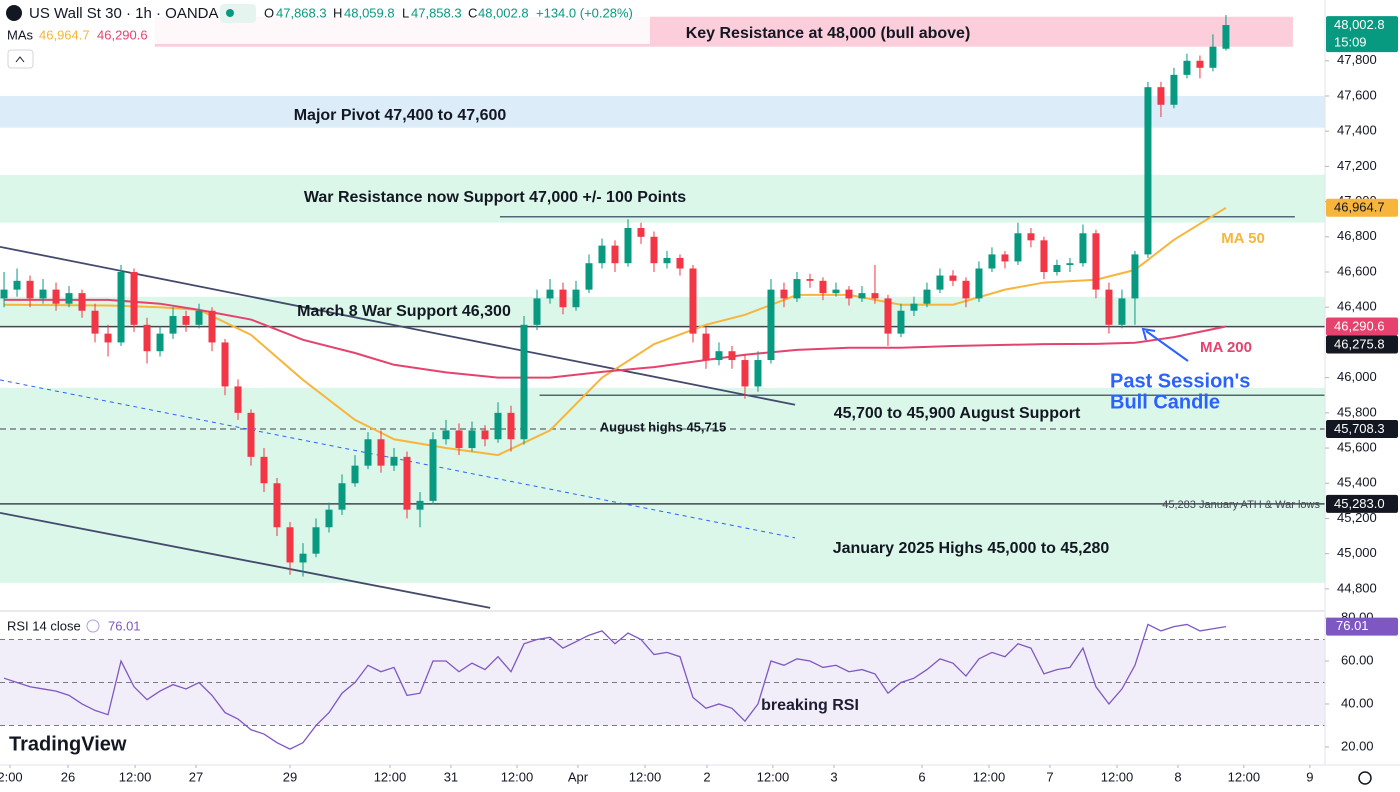 This screenshot has width=1400, height=792. I want to click on rsi-icon, so click(93, 626).